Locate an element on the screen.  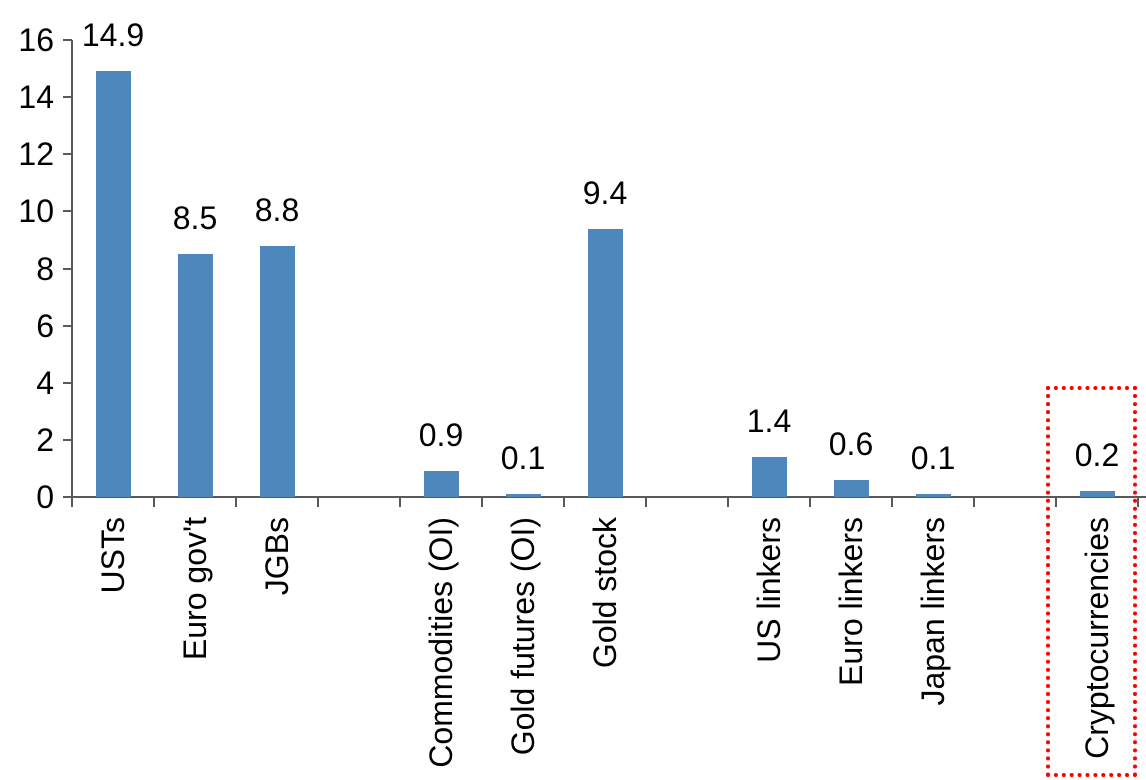
y-tick-label: 4 is located at coordinates (45, 382).